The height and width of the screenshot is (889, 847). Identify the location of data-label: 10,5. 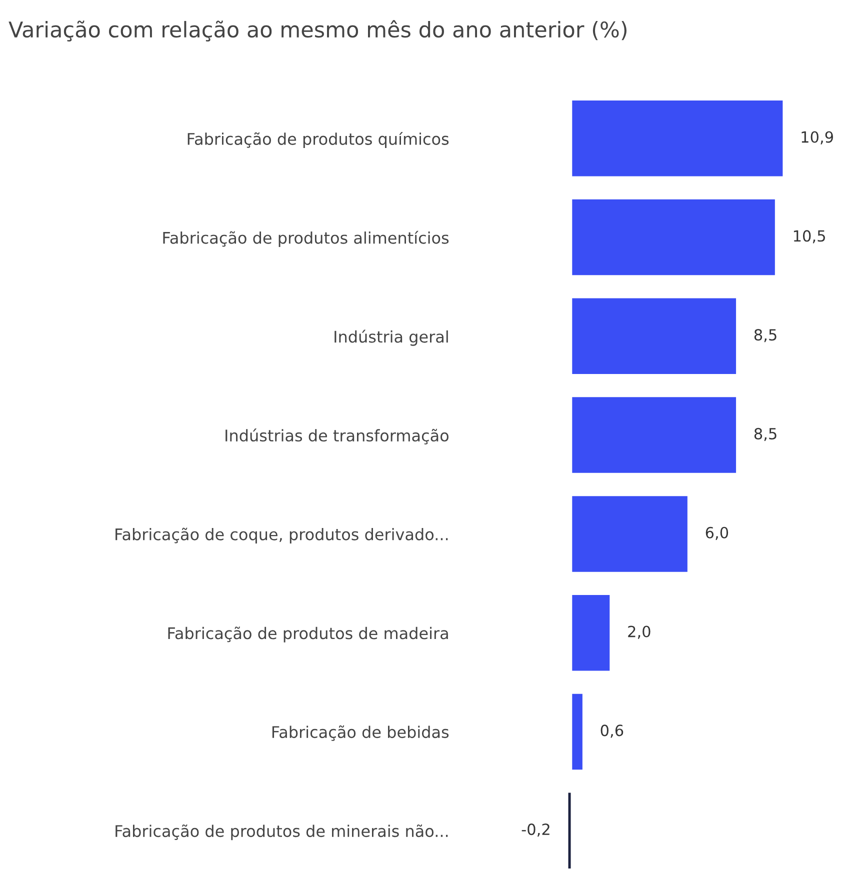
(809, 237).